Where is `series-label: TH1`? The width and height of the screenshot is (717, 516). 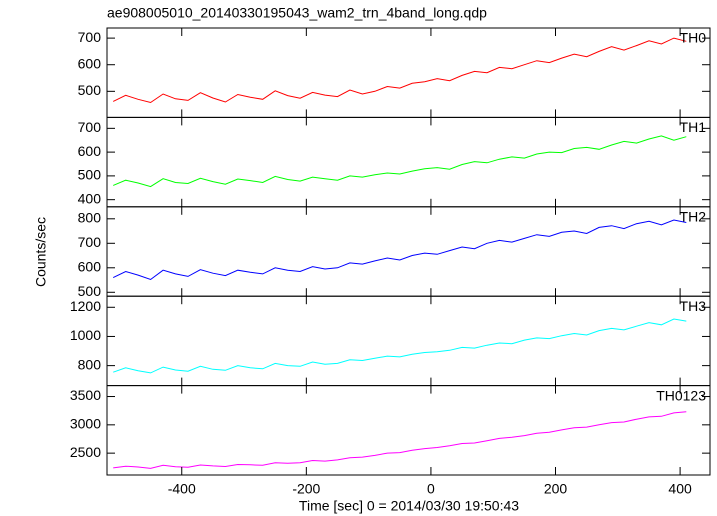 series-label: TH1 is located at coordinates (693, 127).